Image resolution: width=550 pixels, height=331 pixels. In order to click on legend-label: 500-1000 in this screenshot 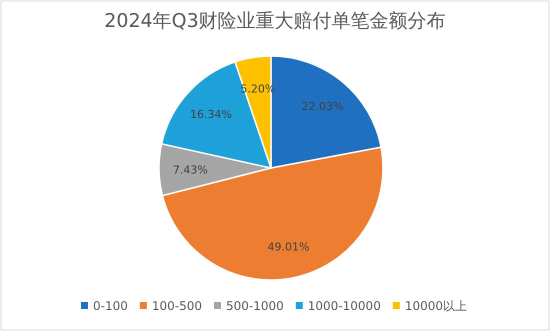, I will do `click(255, 306)`.